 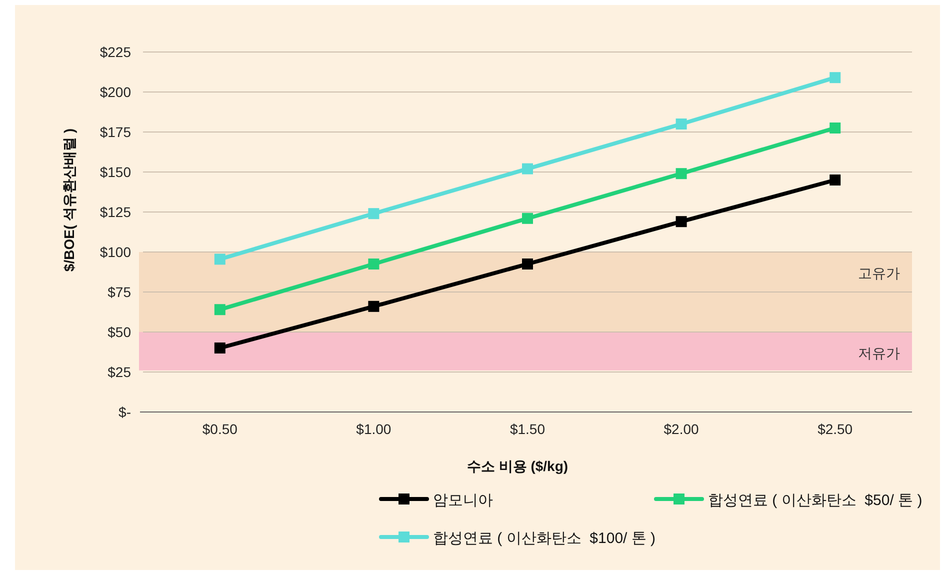 I want to click on band-label: 저유가, so click(x=879, y=353).